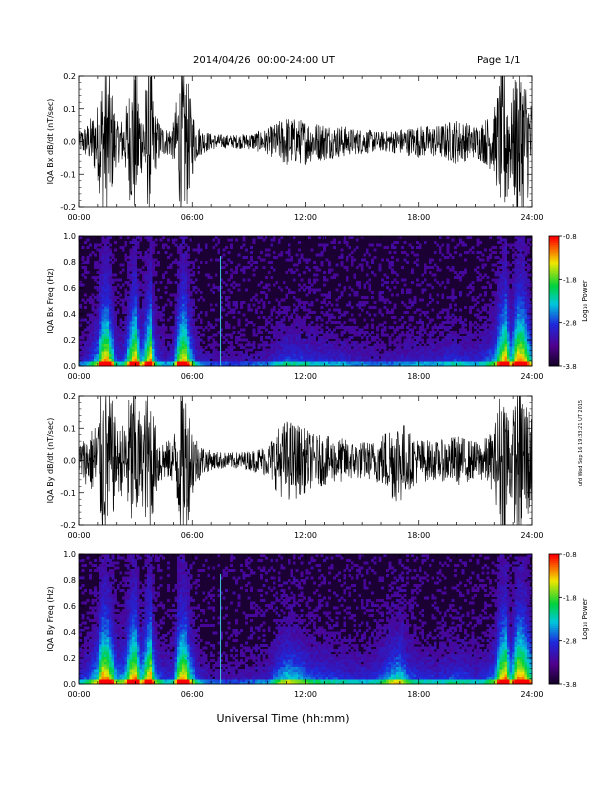 Image resolution: width=612 pixels, height=792 pixels. What do you see at coordinates (581, 443) in the screenshot?
I see `side-stamp: ufd Wed Sep 16 19:33:21 UT 2015` at bounding box center [581, 443].